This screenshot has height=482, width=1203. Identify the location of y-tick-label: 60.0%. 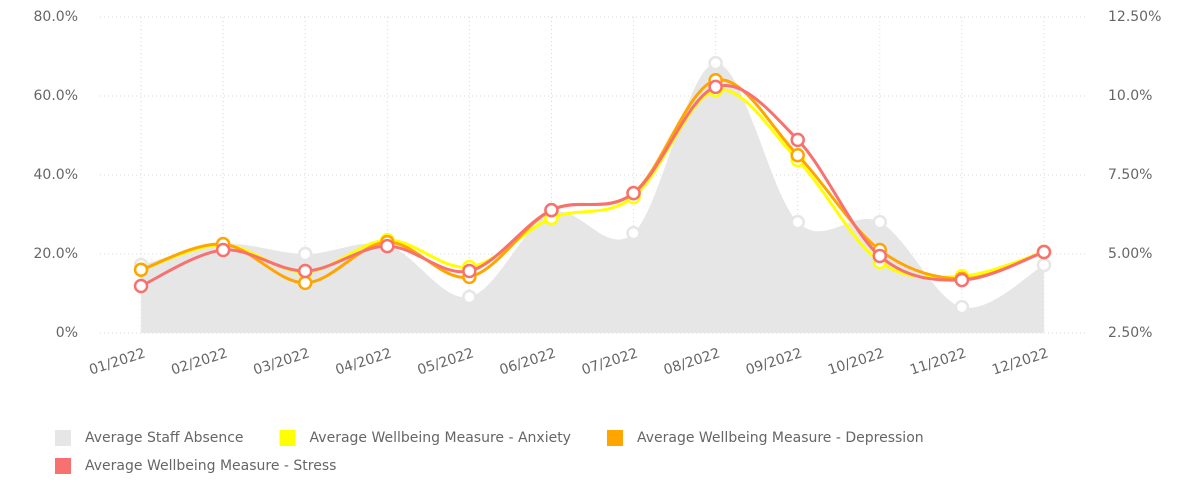
(56, 96).